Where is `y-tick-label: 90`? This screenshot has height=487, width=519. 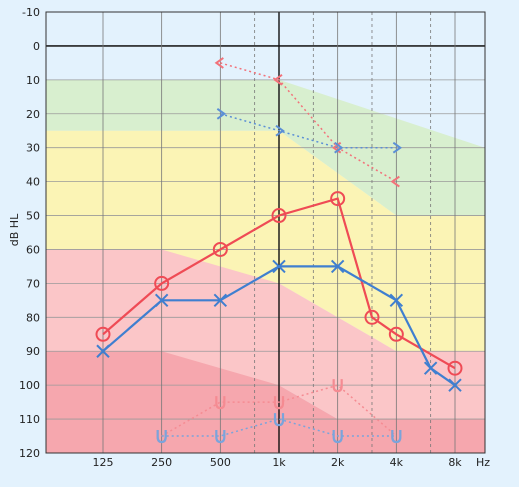
y-tick-label: 90 is located at coordinates (33, 351).